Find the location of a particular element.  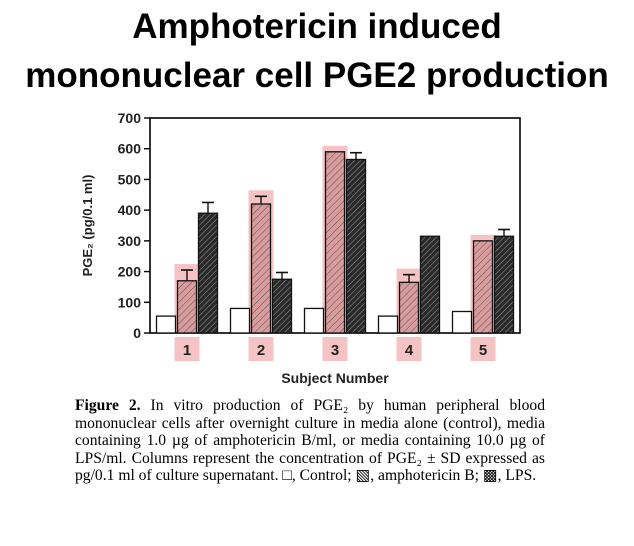

title-line-1: Amphotericin induced is located at coordinates (317, 26).